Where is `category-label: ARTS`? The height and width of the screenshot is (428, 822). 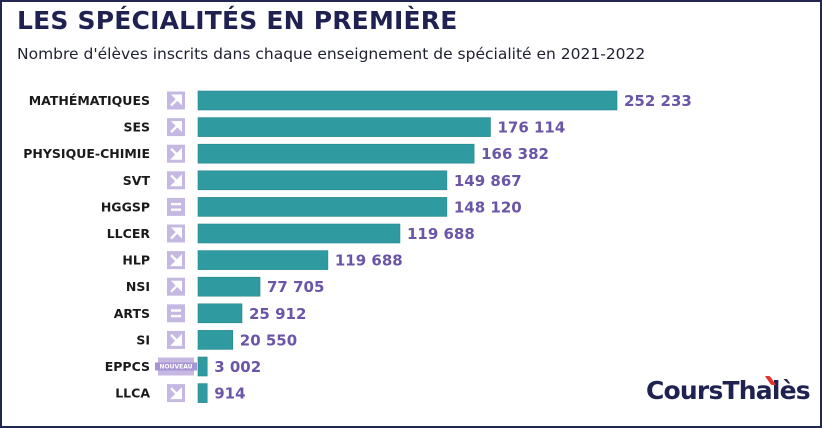 category-label: ARTS is located at coordinates (132, 313).